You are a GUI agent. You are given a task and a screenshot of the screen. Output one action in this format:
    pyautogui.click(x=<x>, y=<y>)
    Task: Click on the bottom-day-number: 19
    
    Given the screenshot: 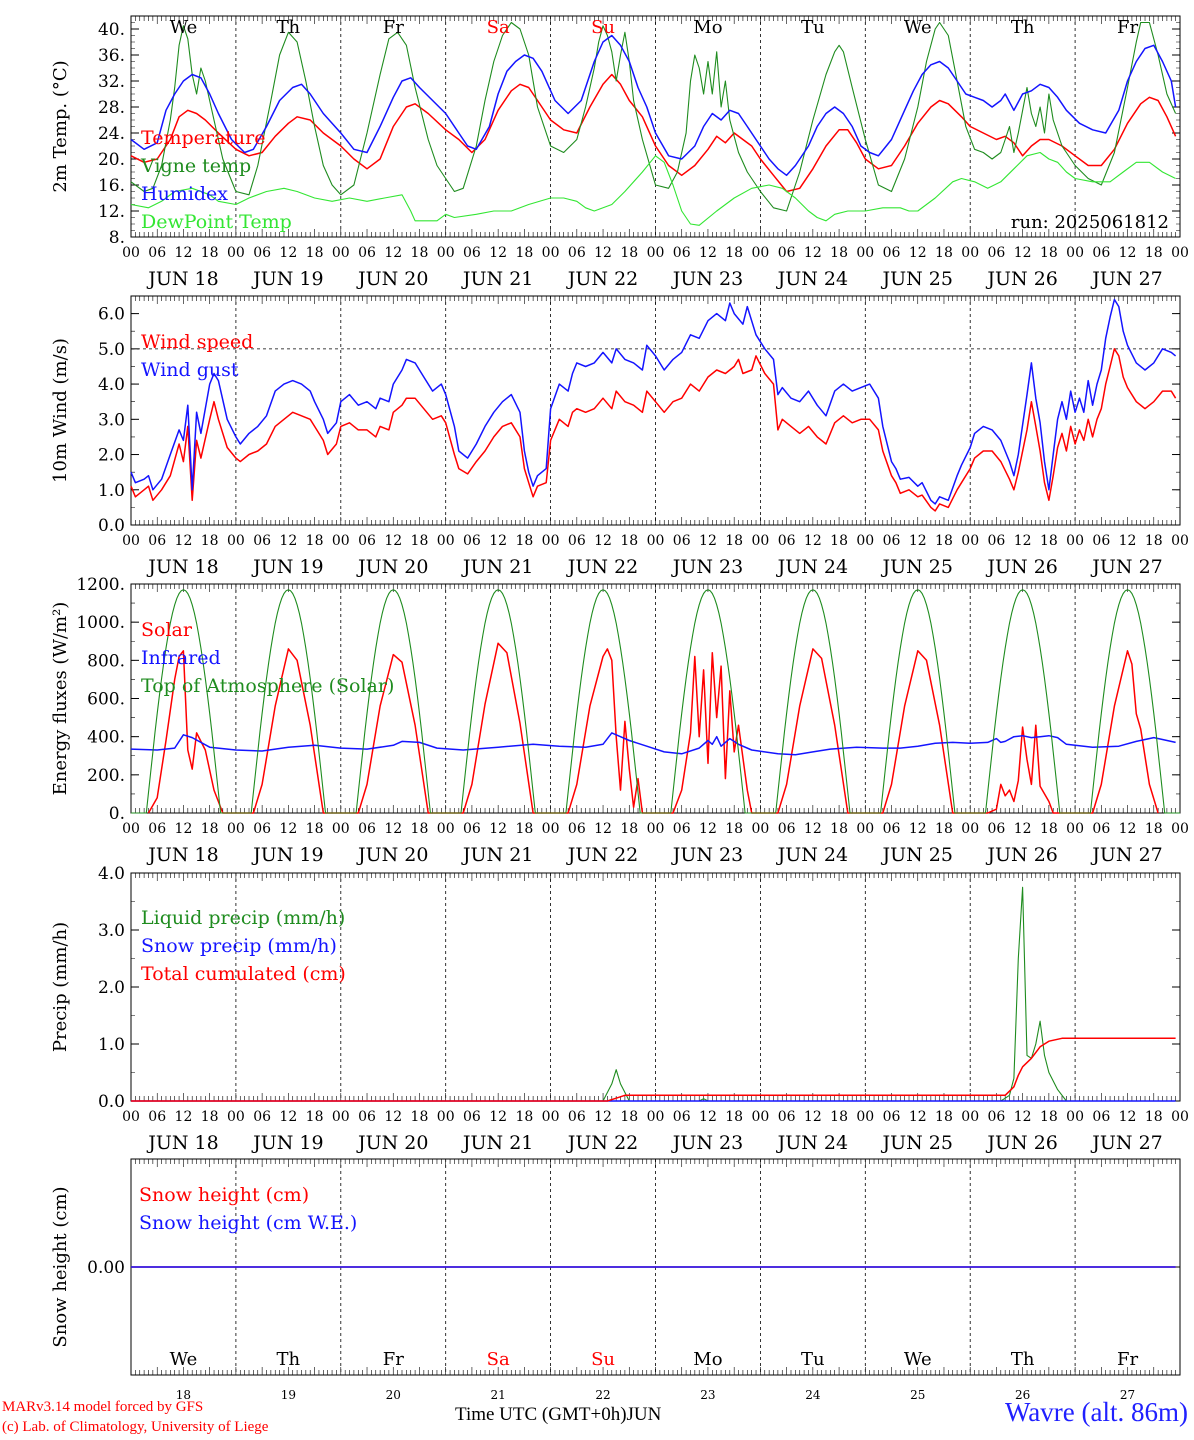 What is the action you would take?
    pyautogui.click(x=288, y=1395)
    